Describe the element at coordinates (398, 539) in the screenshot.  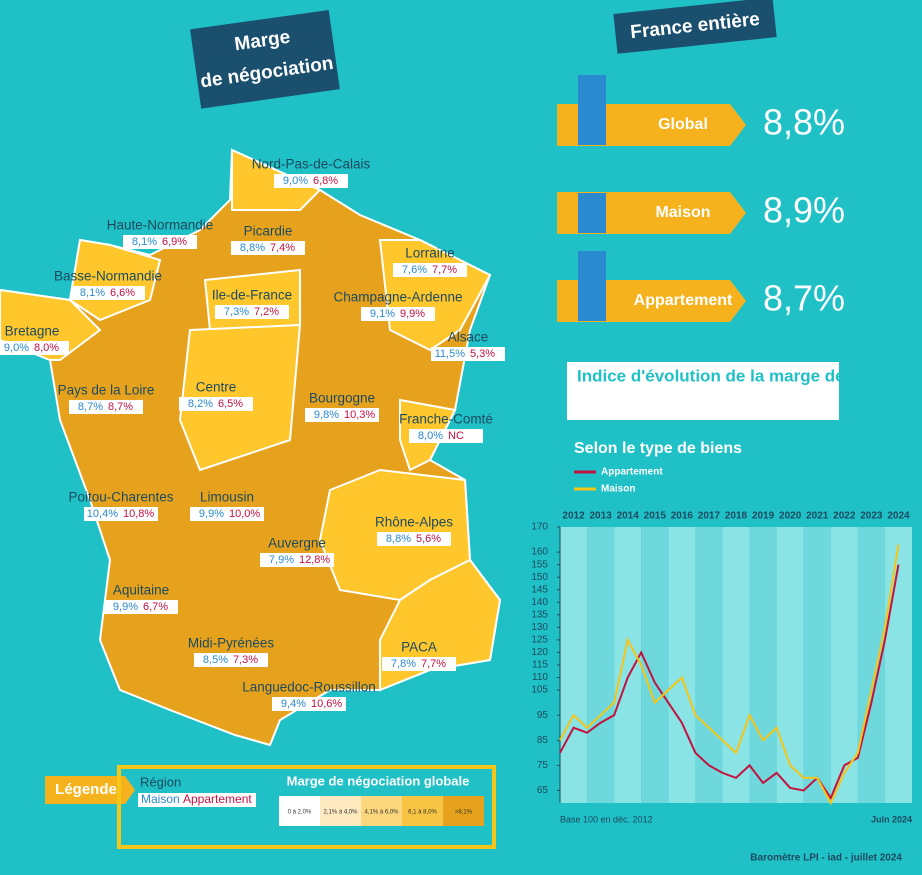
I see `region-maison: 8,8%` at that location.